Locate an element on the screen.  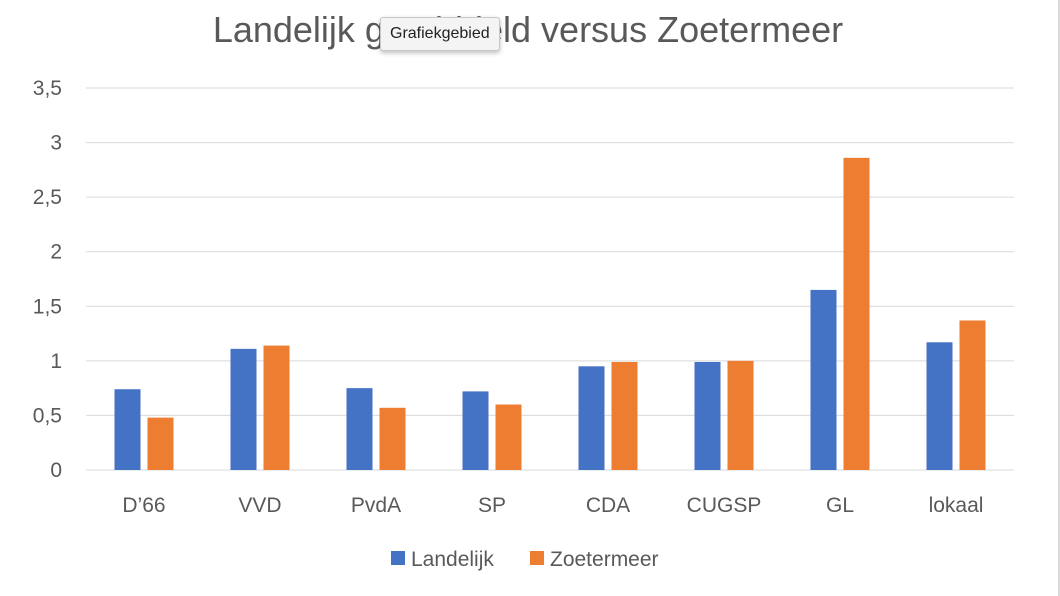
x-category-label: GL is located at coordinates (840, 505).